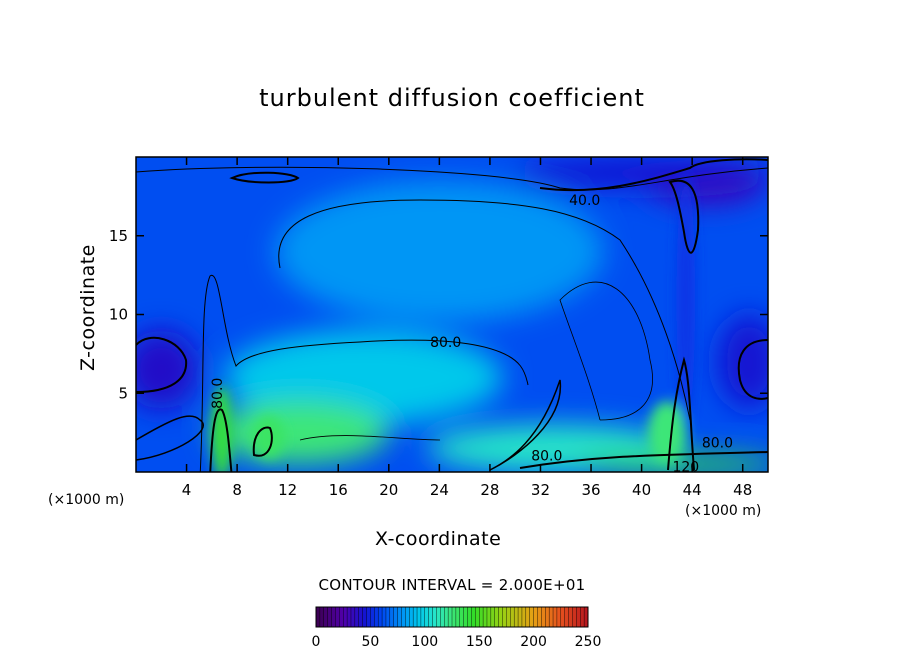 This screenshot has width=904, height=654. I want to click on colorbar-ticks: 0 50 100 150 200 250, so click(457, 642).